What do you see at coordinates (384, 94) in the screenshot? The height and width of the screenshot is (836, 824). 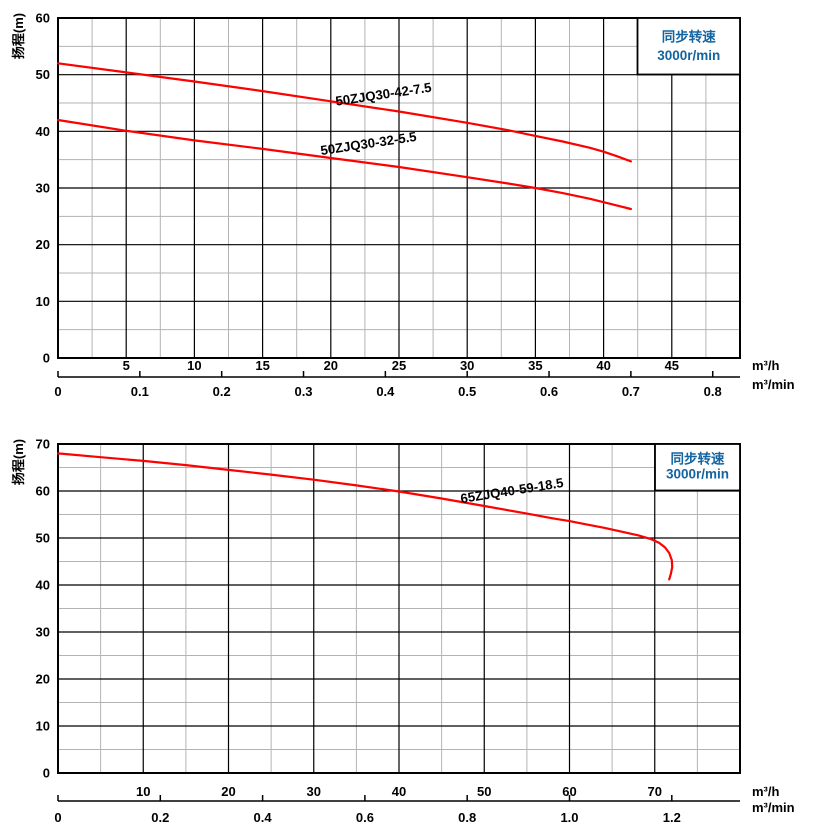 I see `curve-label: 50ZJQ30-42-7.5` at bounding box center [384, 94].